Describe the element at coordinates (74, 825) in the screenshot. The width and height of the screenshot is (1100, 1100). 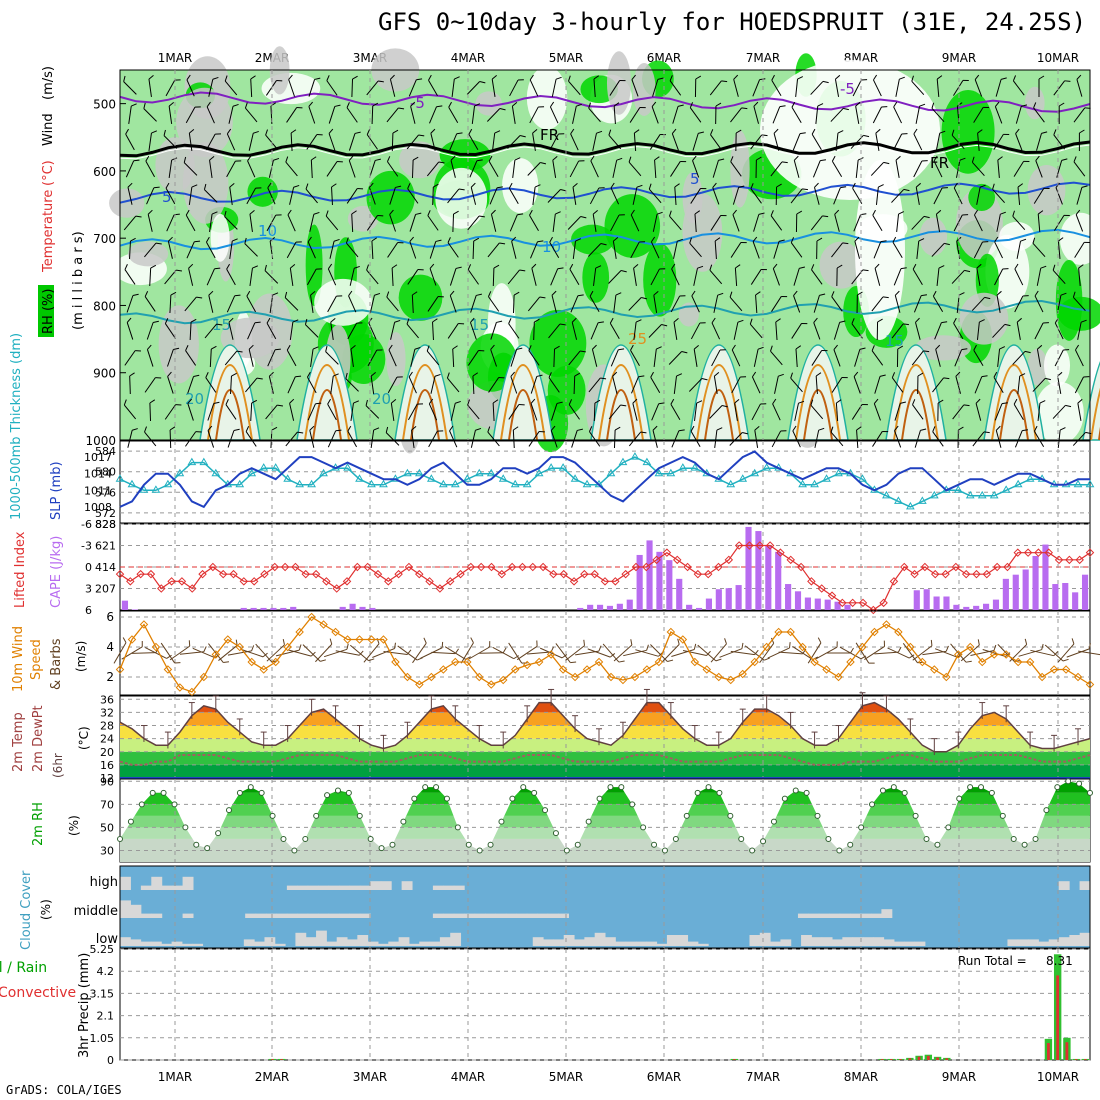
I see `rh-unit-label: (%)` at that location.